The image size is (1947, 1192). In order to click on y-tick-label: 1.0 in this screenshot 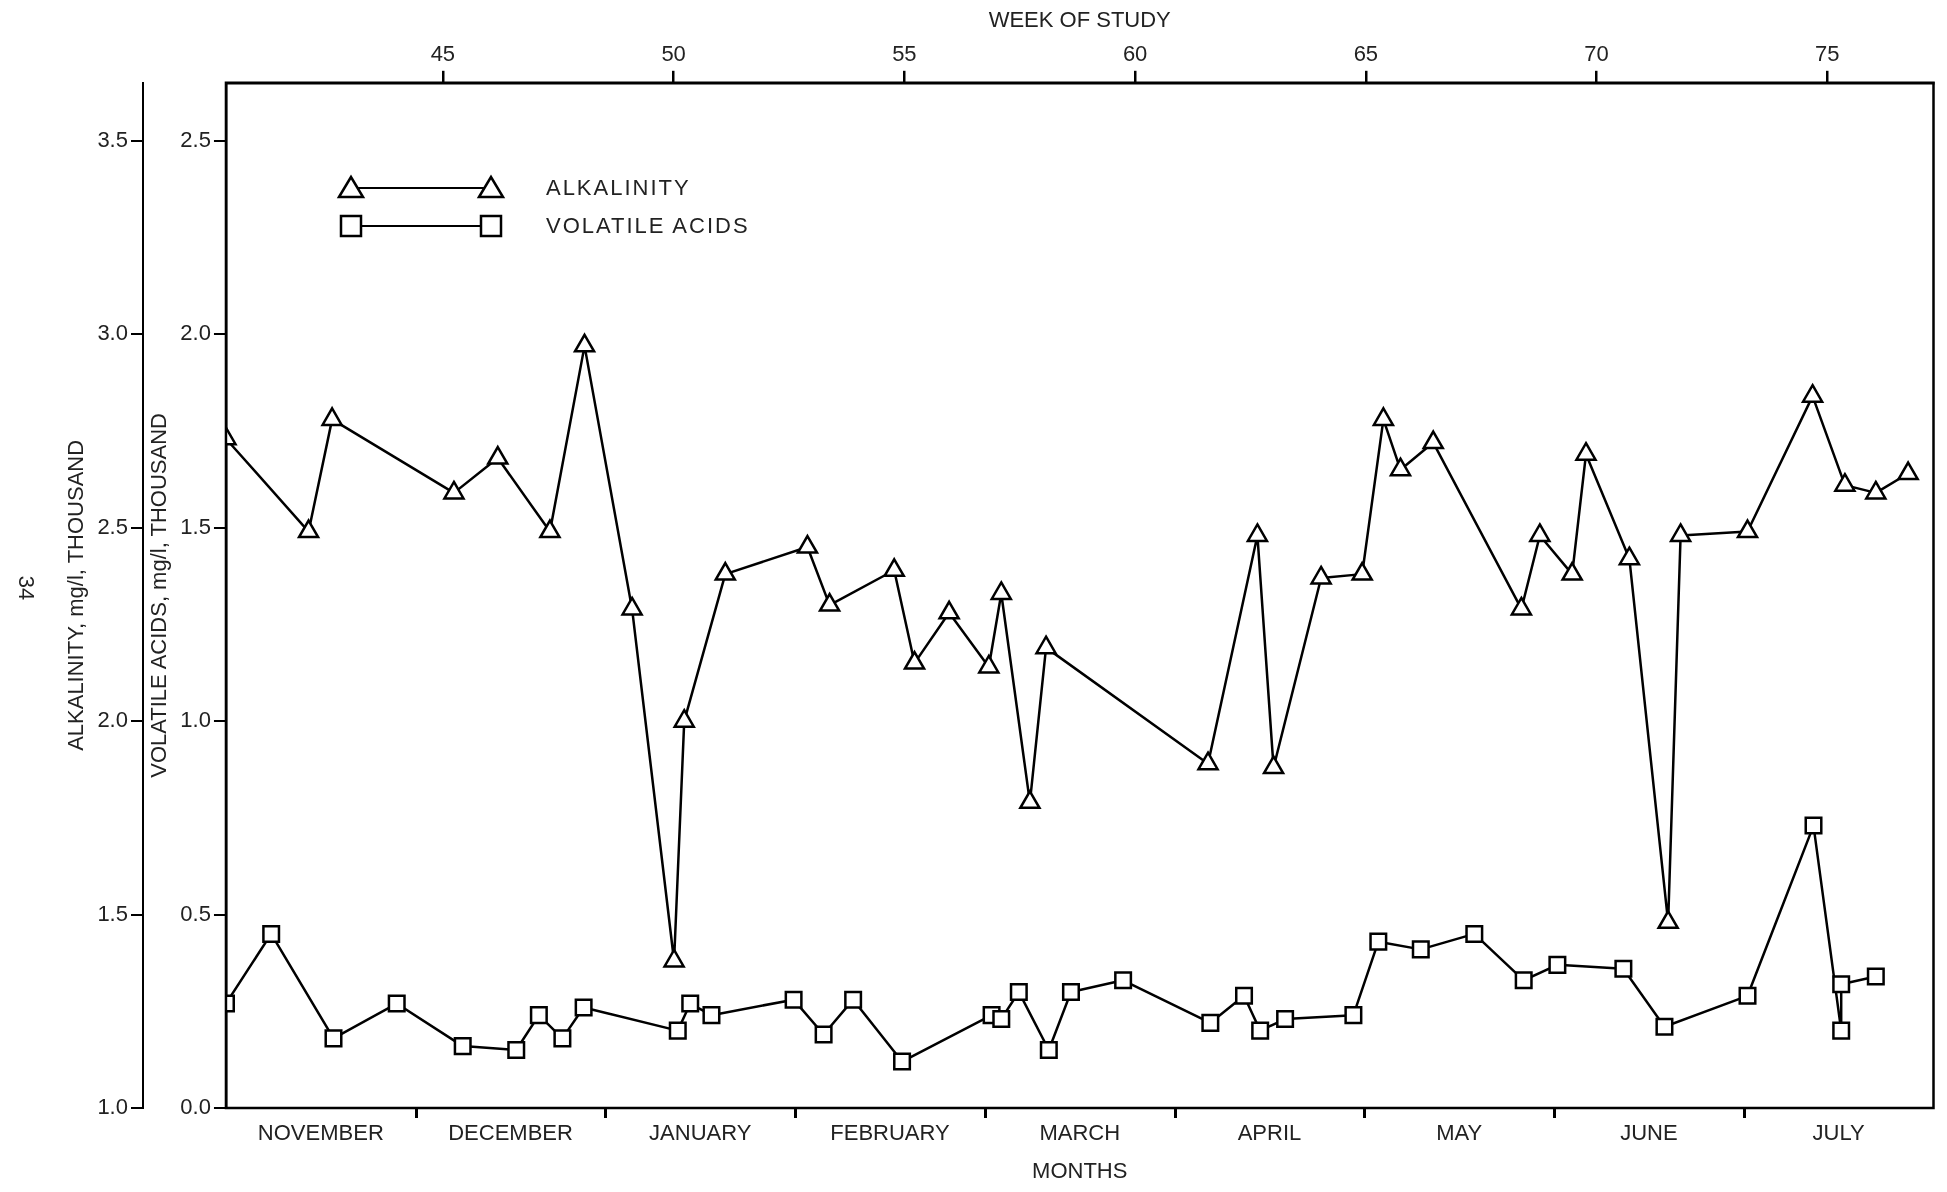, I will do `click(112, 1107)`.